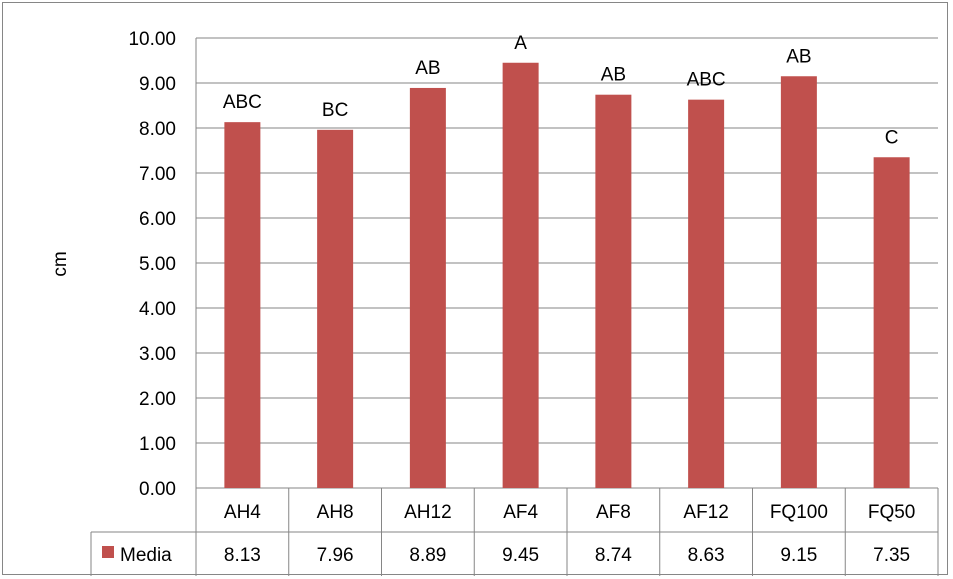 This screenshot has width=953, height=579. I want to click on x-tick-label: AH12, so click(428, 512).